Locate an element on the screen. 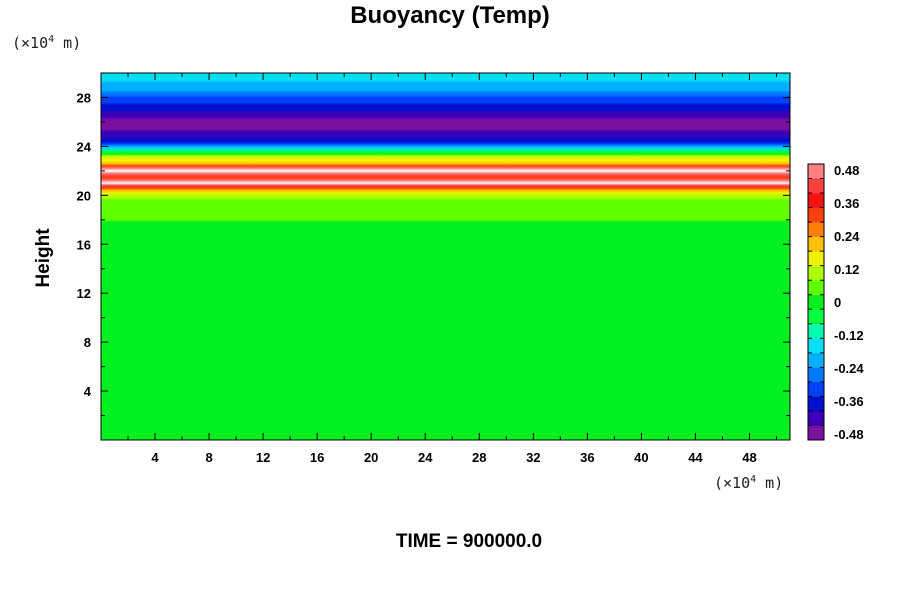  x-tick-label: 44 is located at coordinates (695, 457).